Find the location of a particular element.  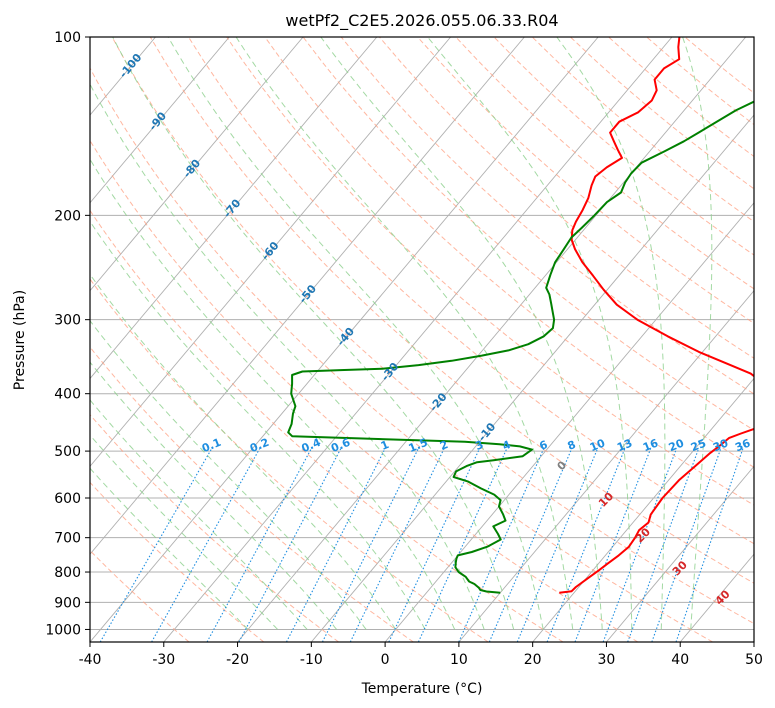

x-tick-label: 20 is located at coordinates (533, 660).